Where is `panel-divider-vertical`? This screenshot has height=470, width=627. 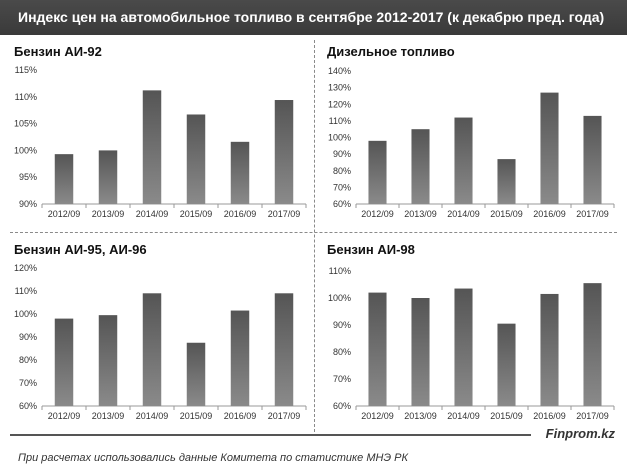
panel-divider-vertical is located at coordinates (314, 236).